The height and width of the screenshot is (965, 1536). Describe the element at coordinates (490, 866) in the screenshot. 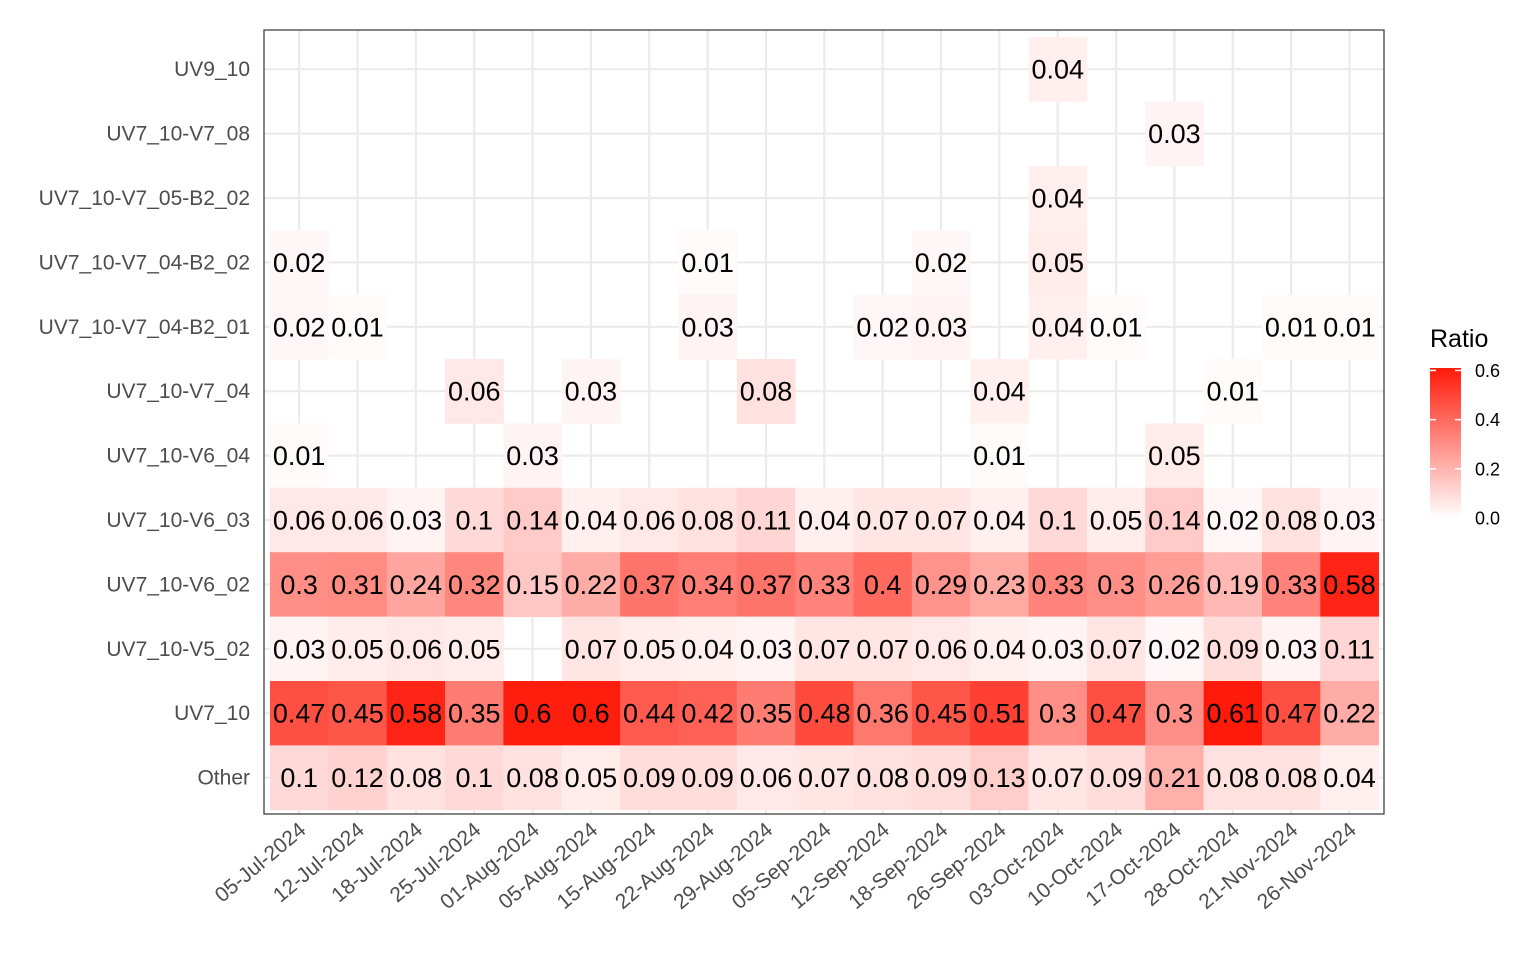

I see `x-tick-label: 01-Aug-2024` at that location.